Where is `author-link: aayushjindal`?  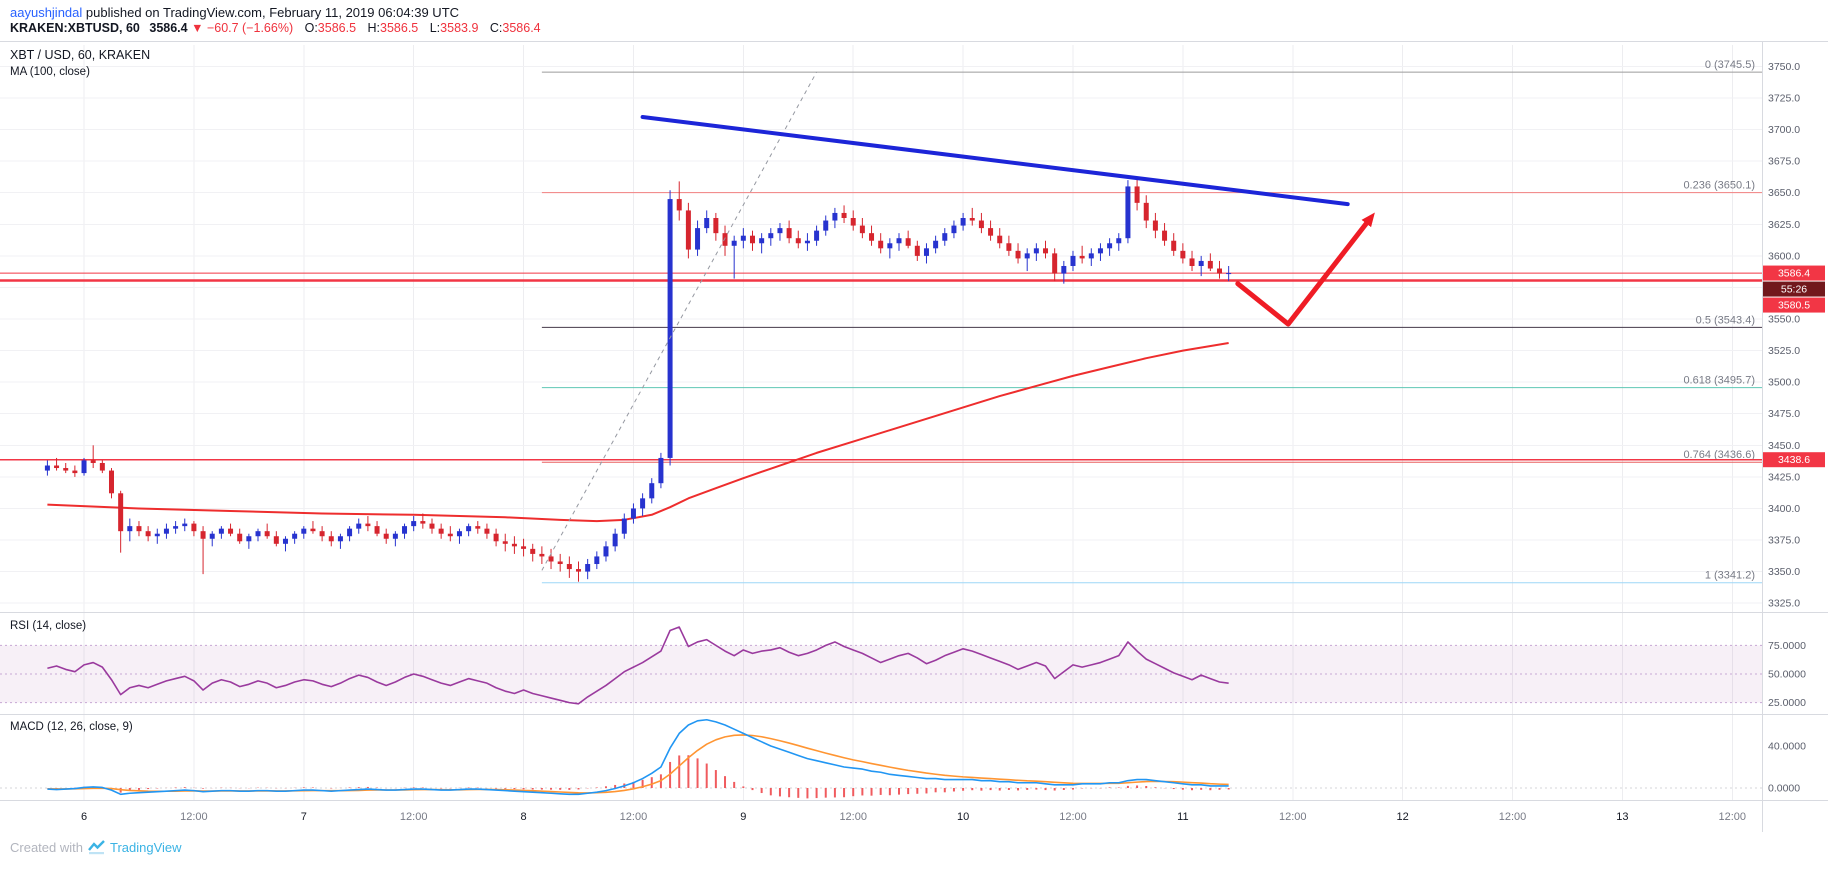 author-link: aayushjindal is located at coordinates (46, 12).